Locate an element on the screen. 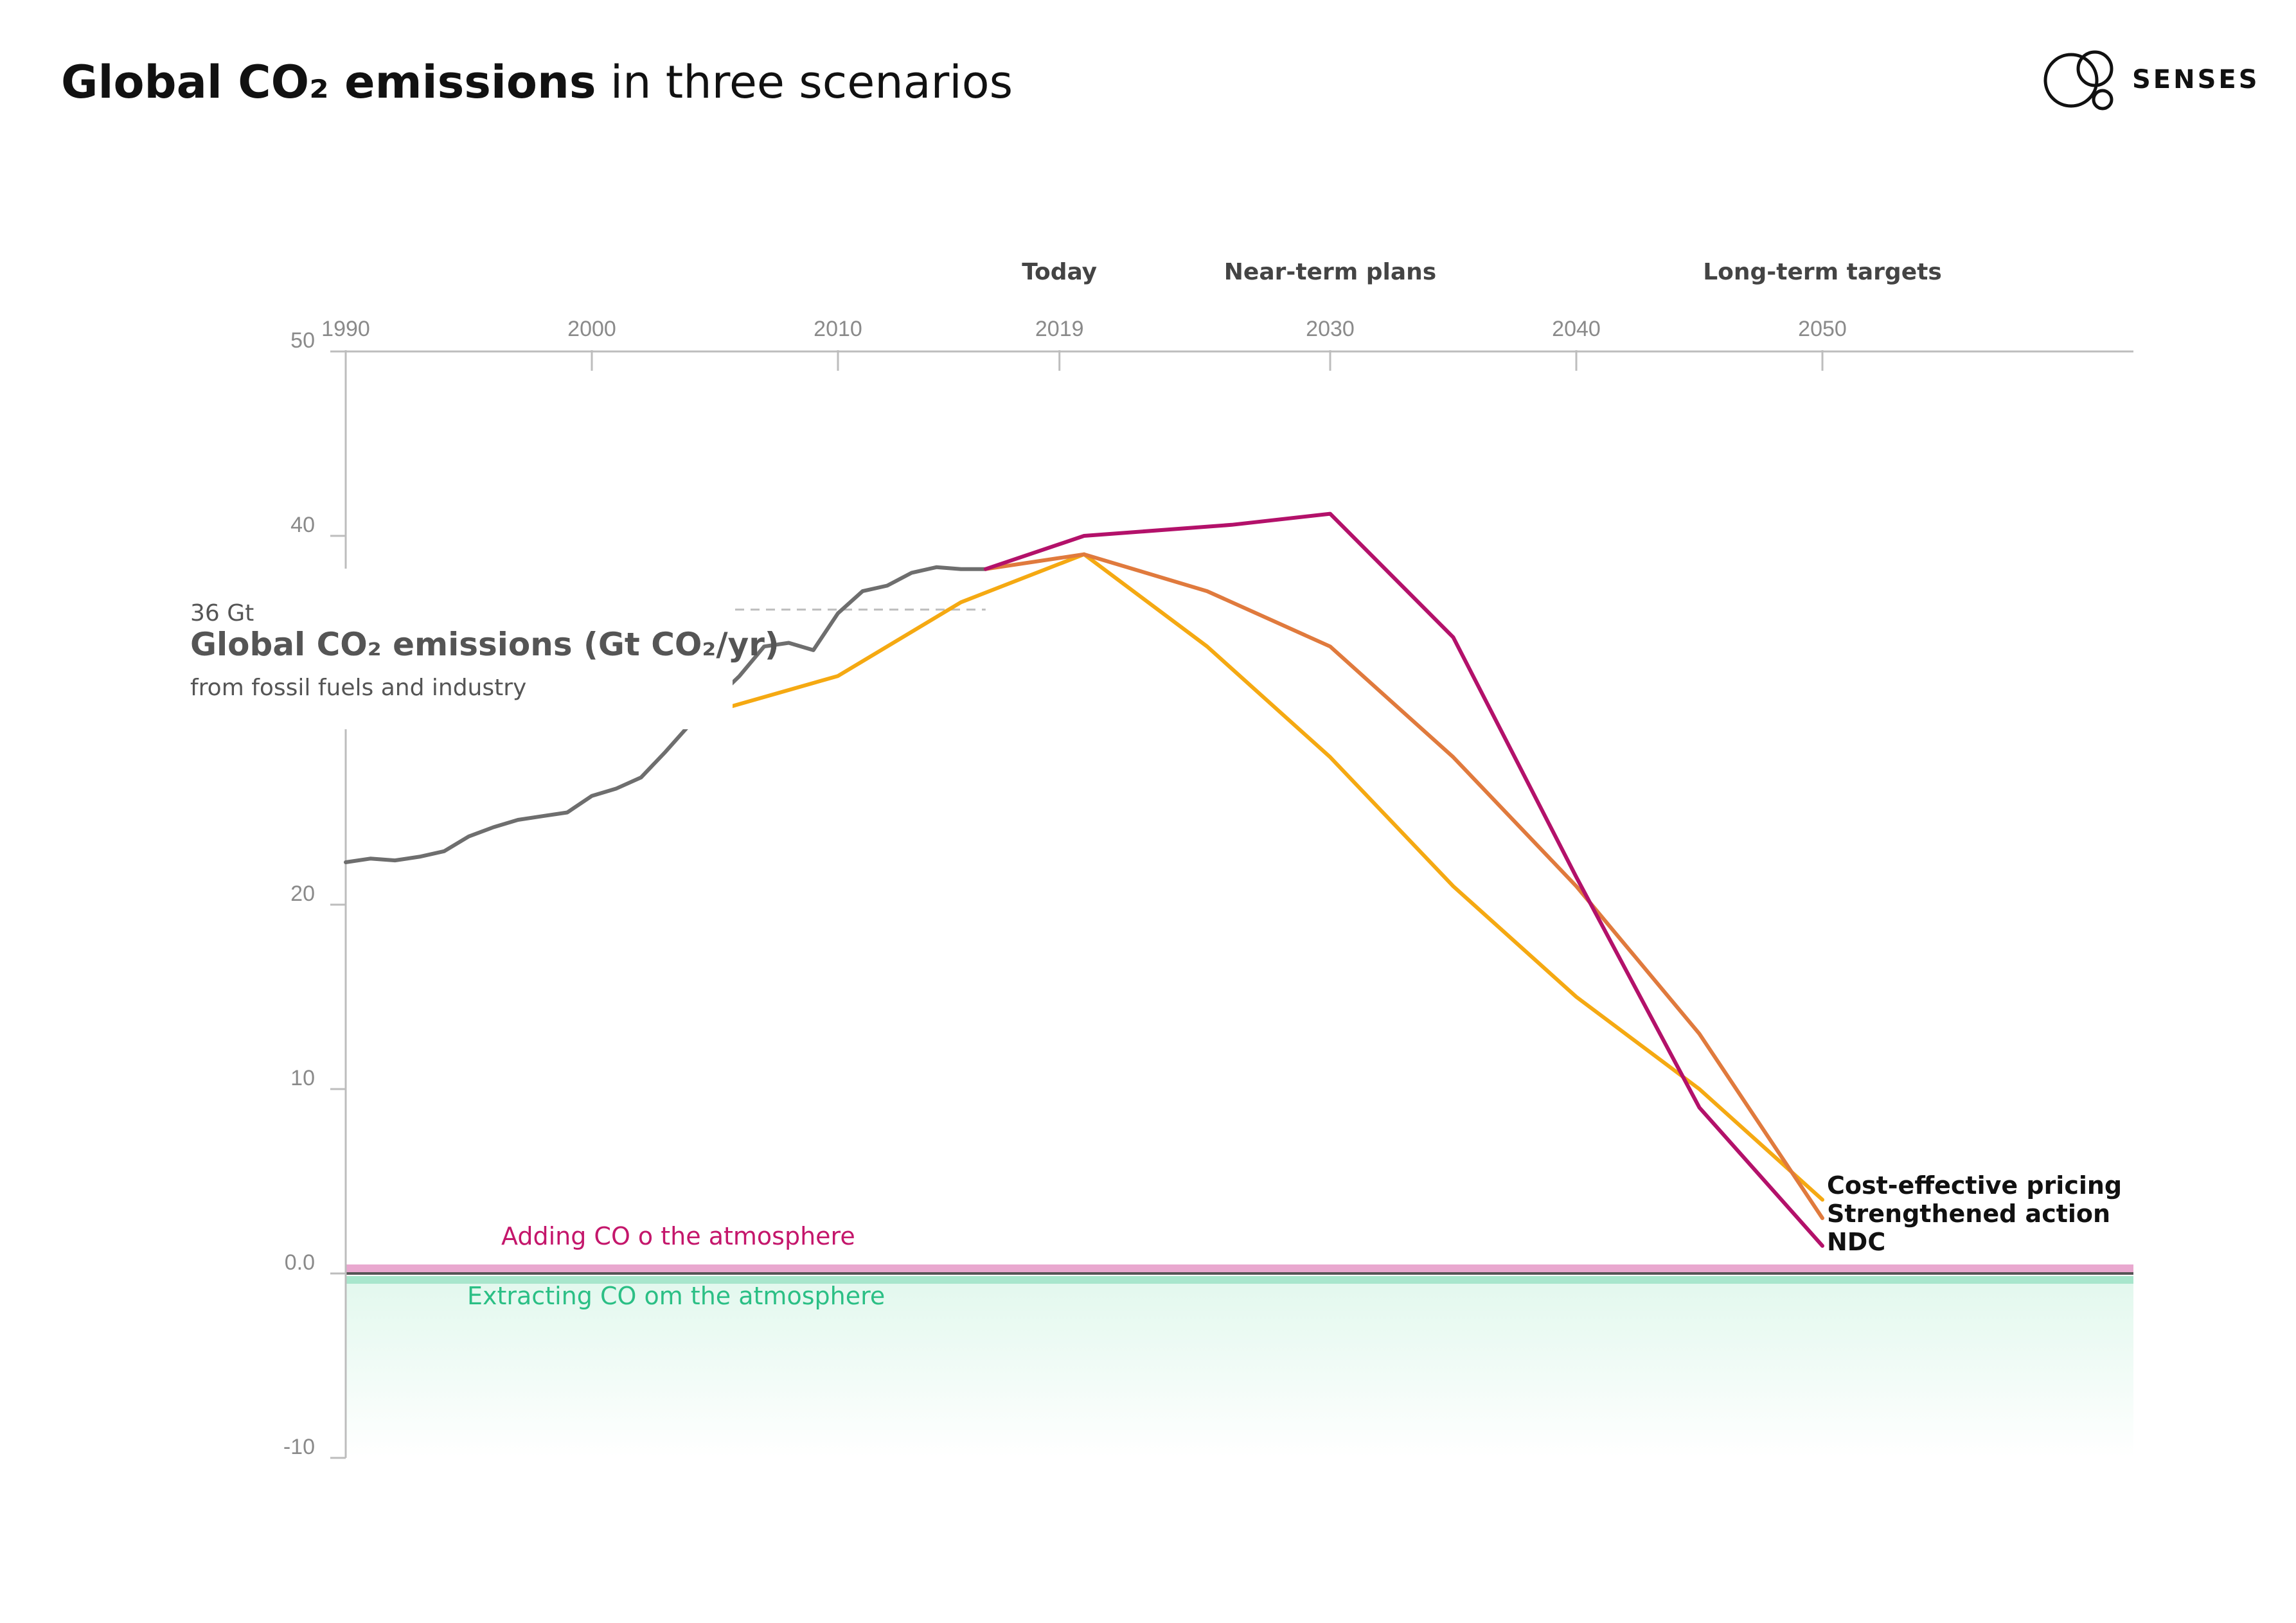 This screenshot has width=2296, height=1623. axis-subtitle: from fossil fuels and industry is located at coordinates (358, 688).